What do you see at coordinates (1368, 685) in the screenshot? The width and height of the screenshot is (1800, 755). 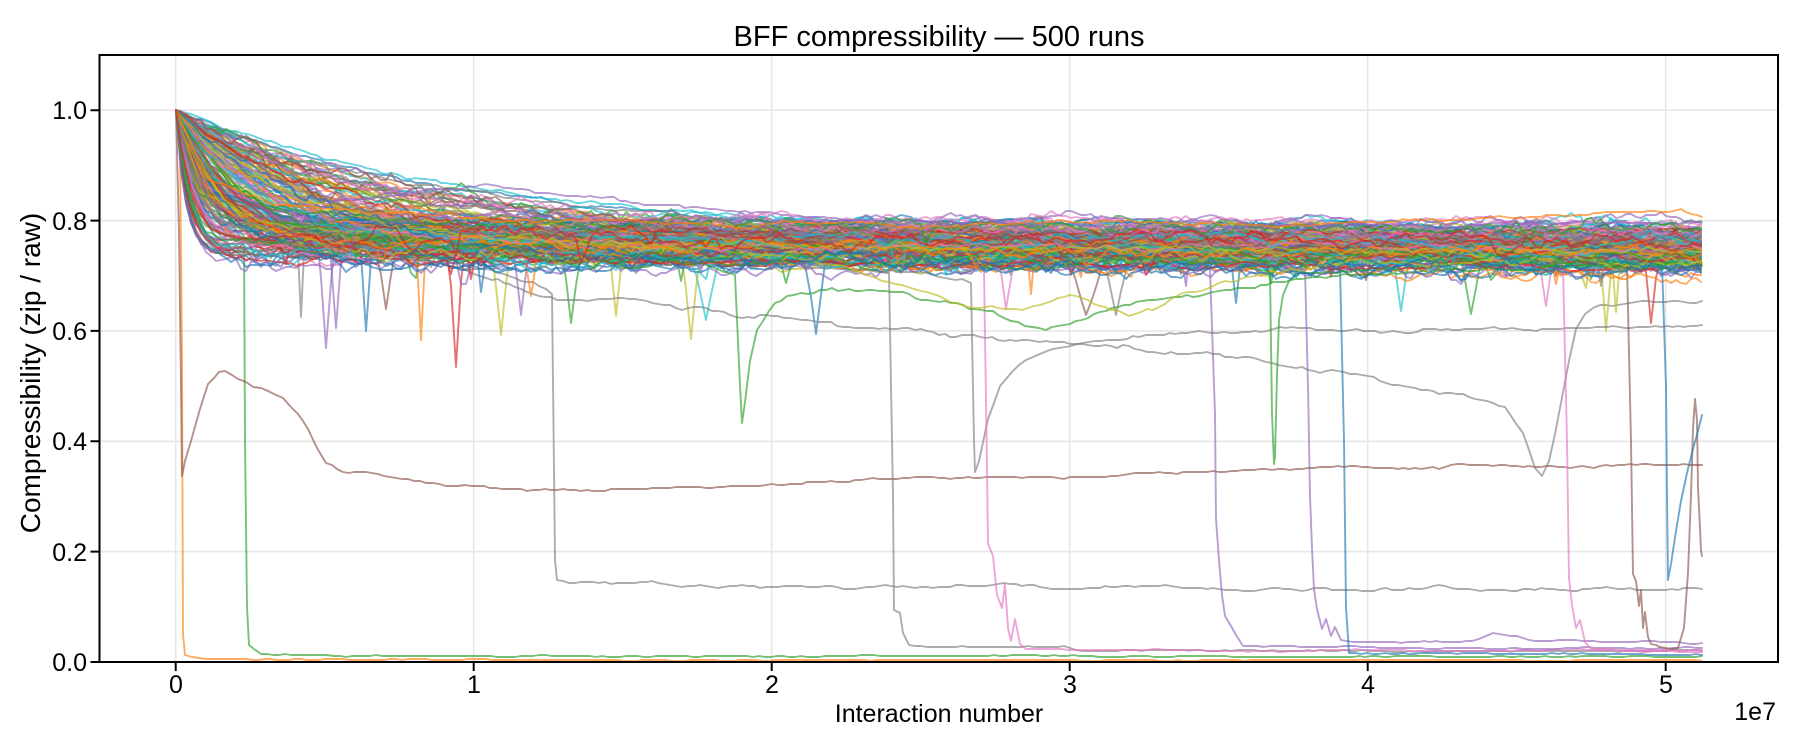 I see `svg-text: 4` at bounding box center [1368, 685].